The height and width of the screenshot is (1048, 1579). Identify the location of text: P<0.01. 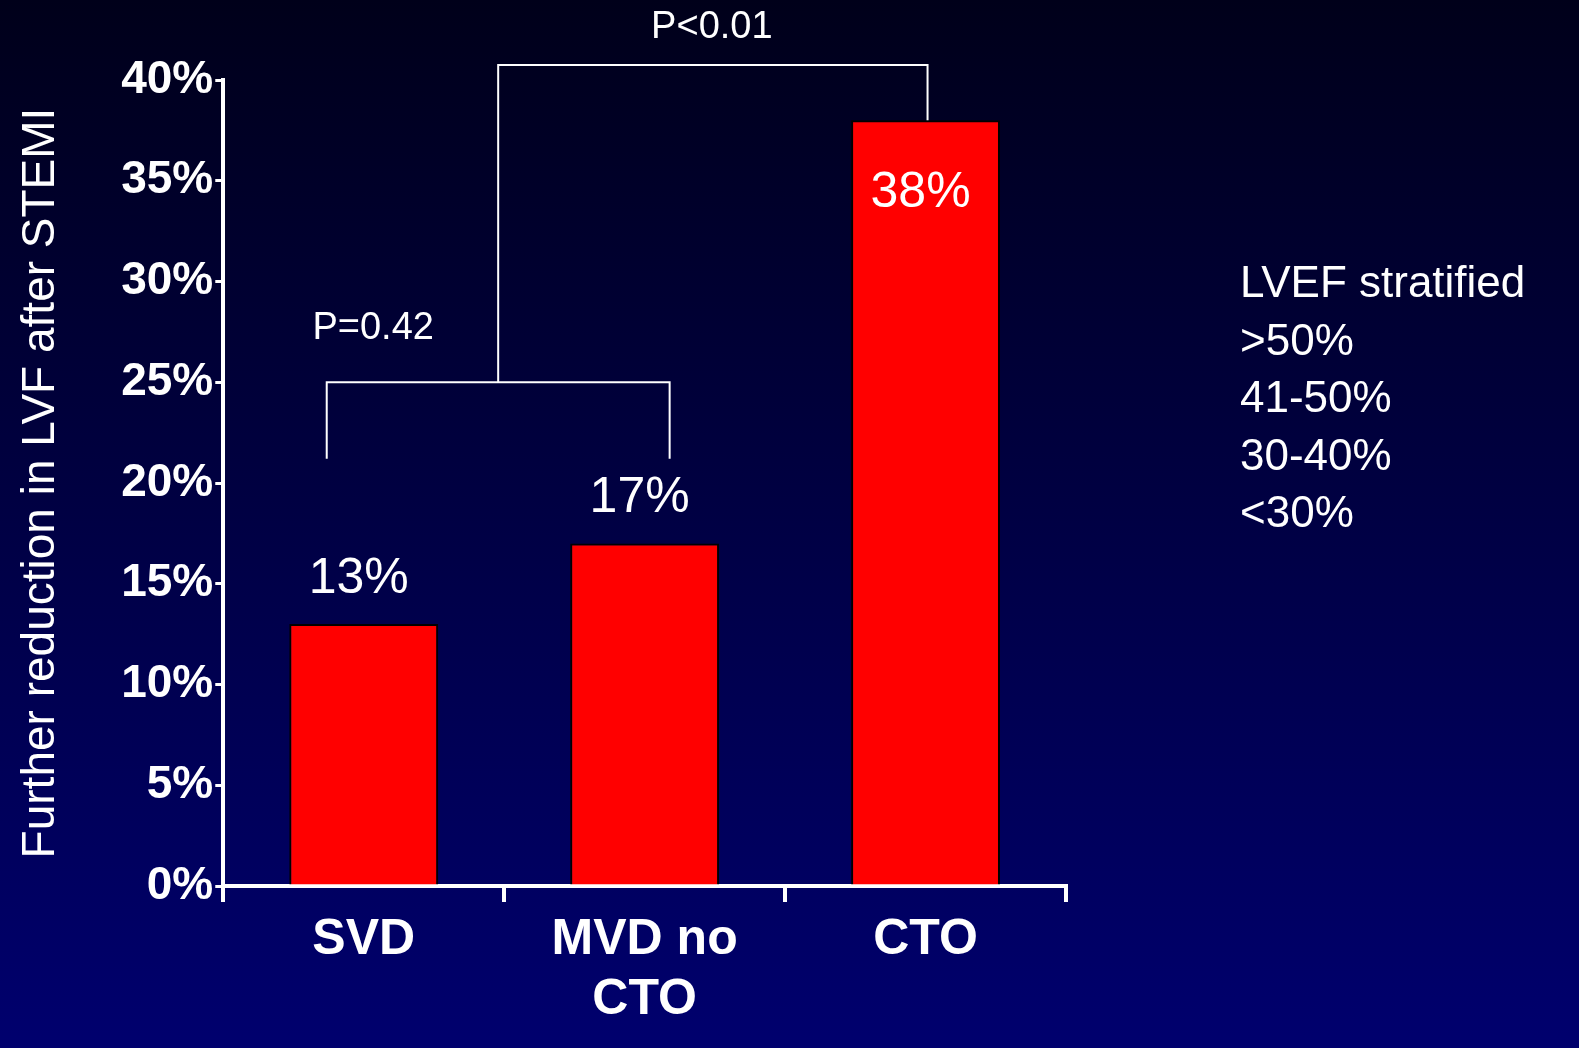
(712, 25).